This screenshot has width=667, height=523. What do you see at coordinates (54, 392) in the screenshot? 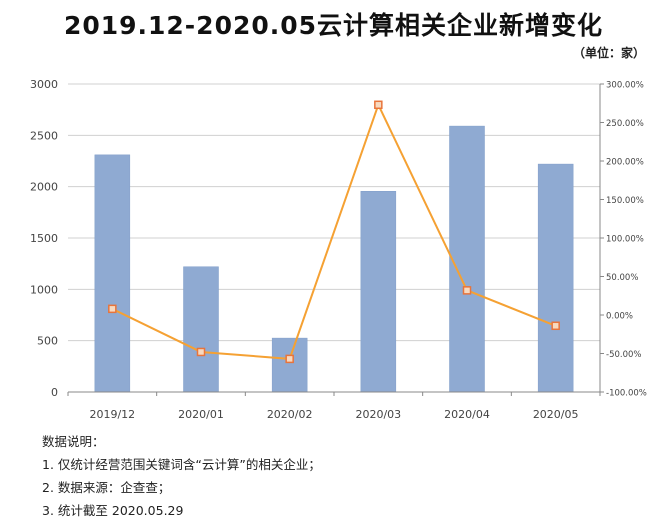
I see `left-tick-label: 0` at bounding box center [54, 392].